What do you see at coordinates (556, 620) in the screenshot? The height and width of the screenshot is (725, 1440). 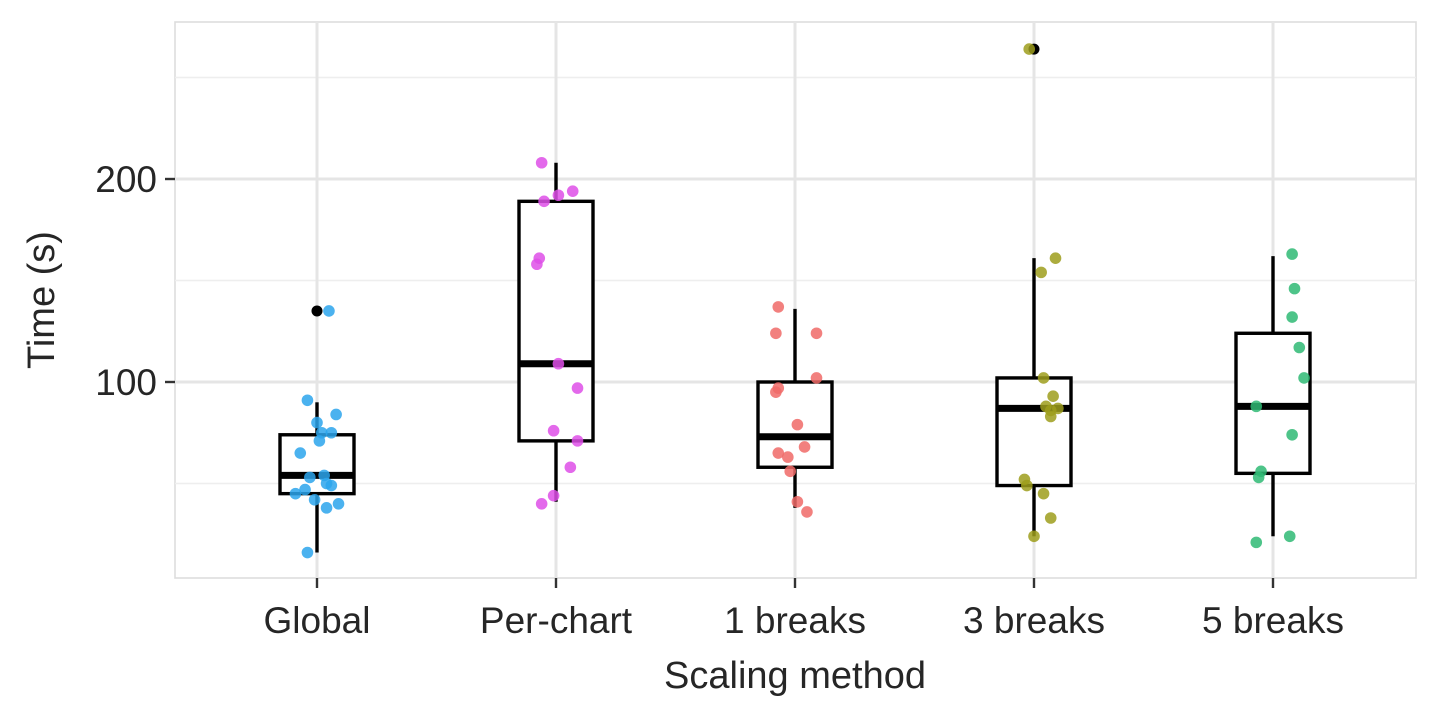 I see `x-tick-label: Per-chart` at bounding box center [556, 620].